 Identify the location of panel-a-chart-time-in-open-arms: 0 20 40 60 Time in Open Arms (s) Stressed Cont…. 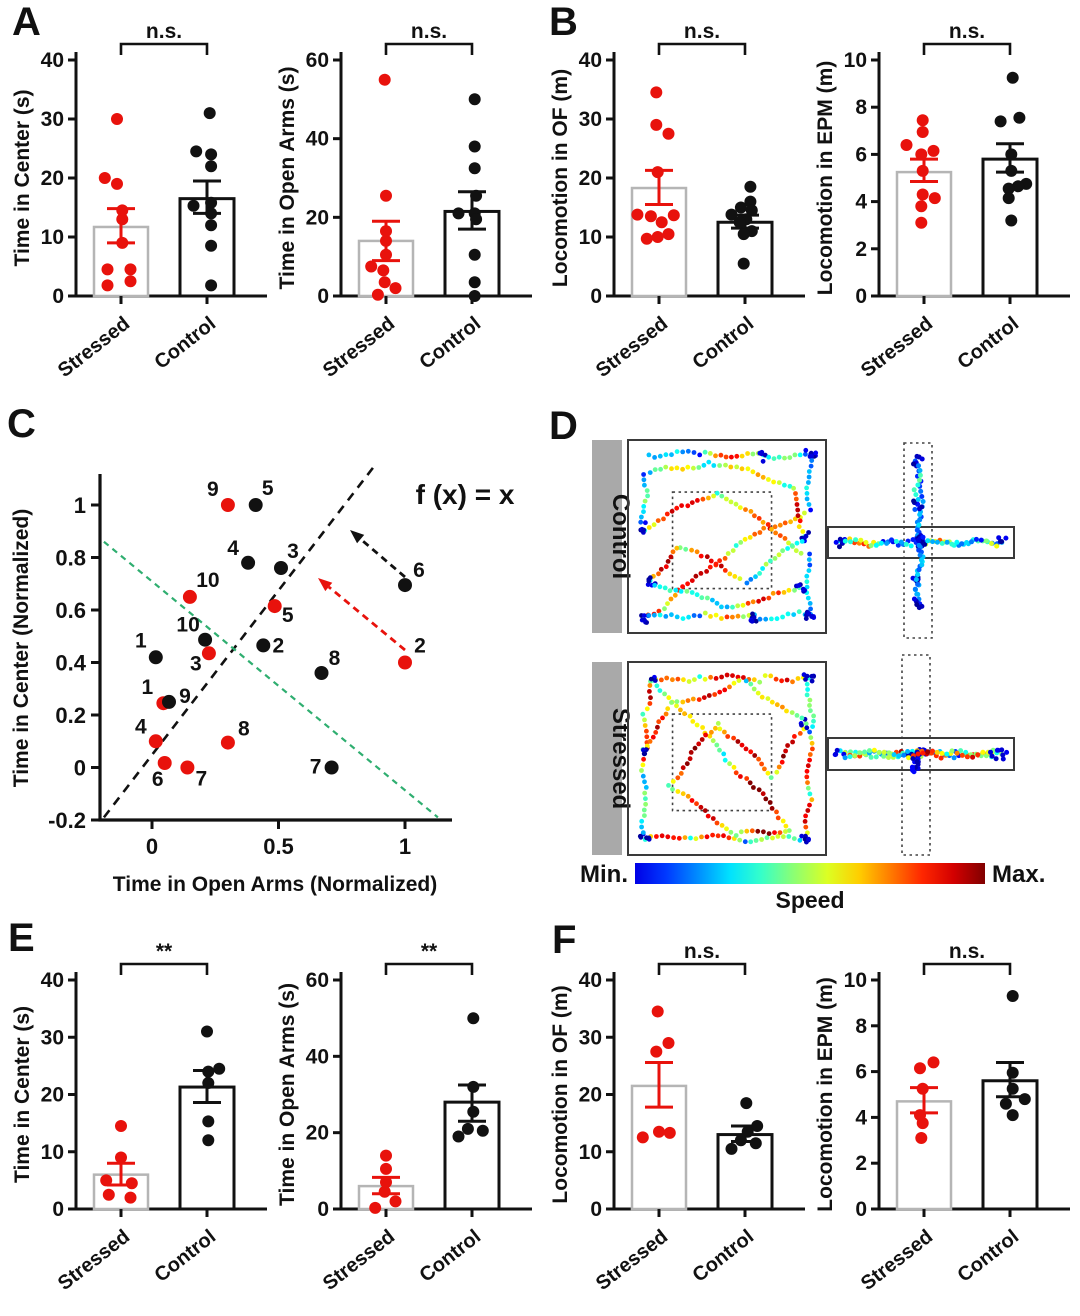
(404, 201).